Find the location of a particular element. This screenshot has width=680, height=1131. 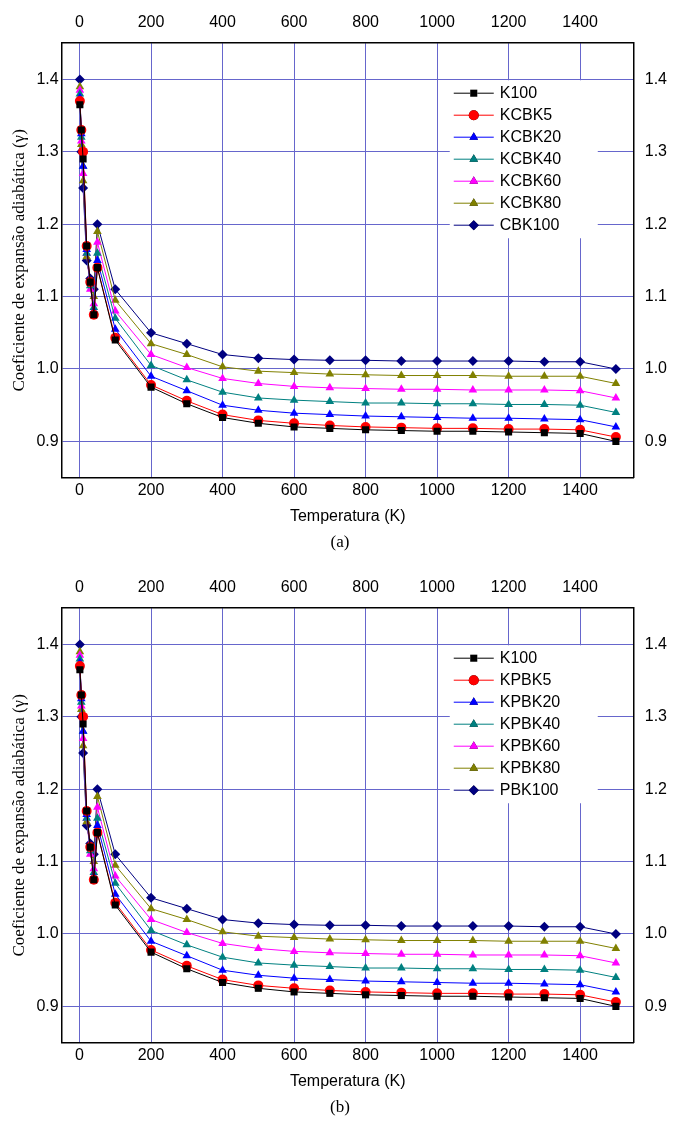

legend-label: KCBK80 is located at coordinates (530, 202).